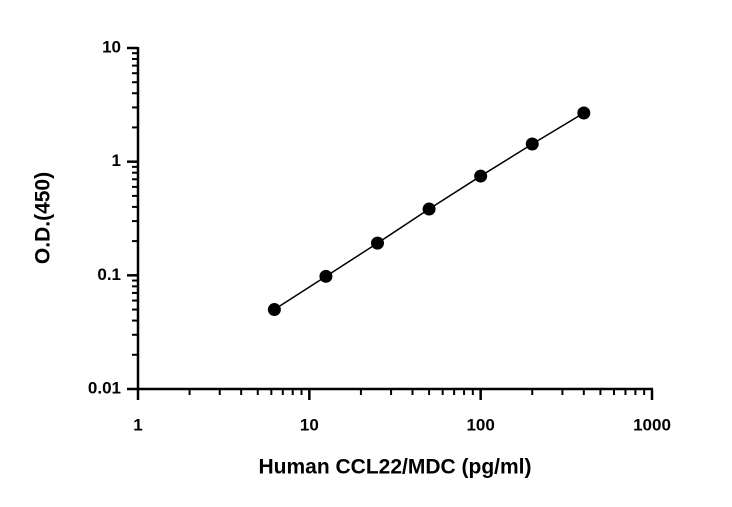  Describe the element at coordinates (137, 424) in the screenshot. I see `x-tick-label: 1` at that location.